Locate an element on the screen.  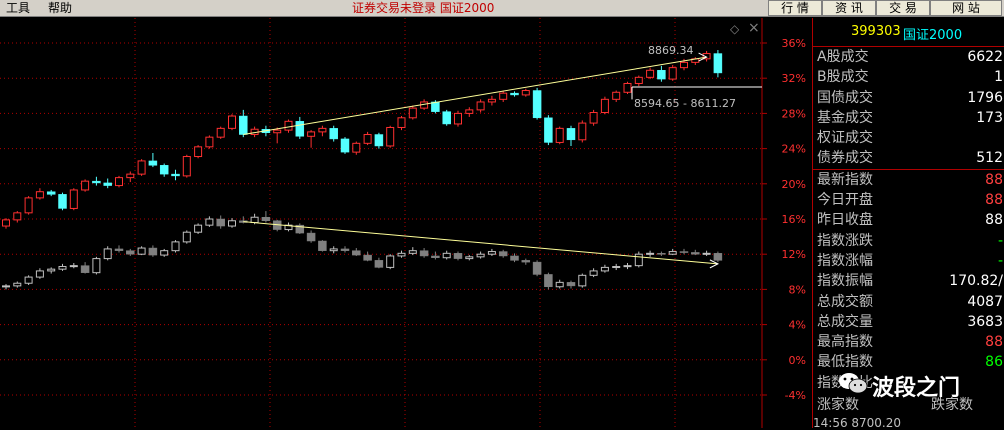
lower-trend-arrow is located at coordinates (714, 264).